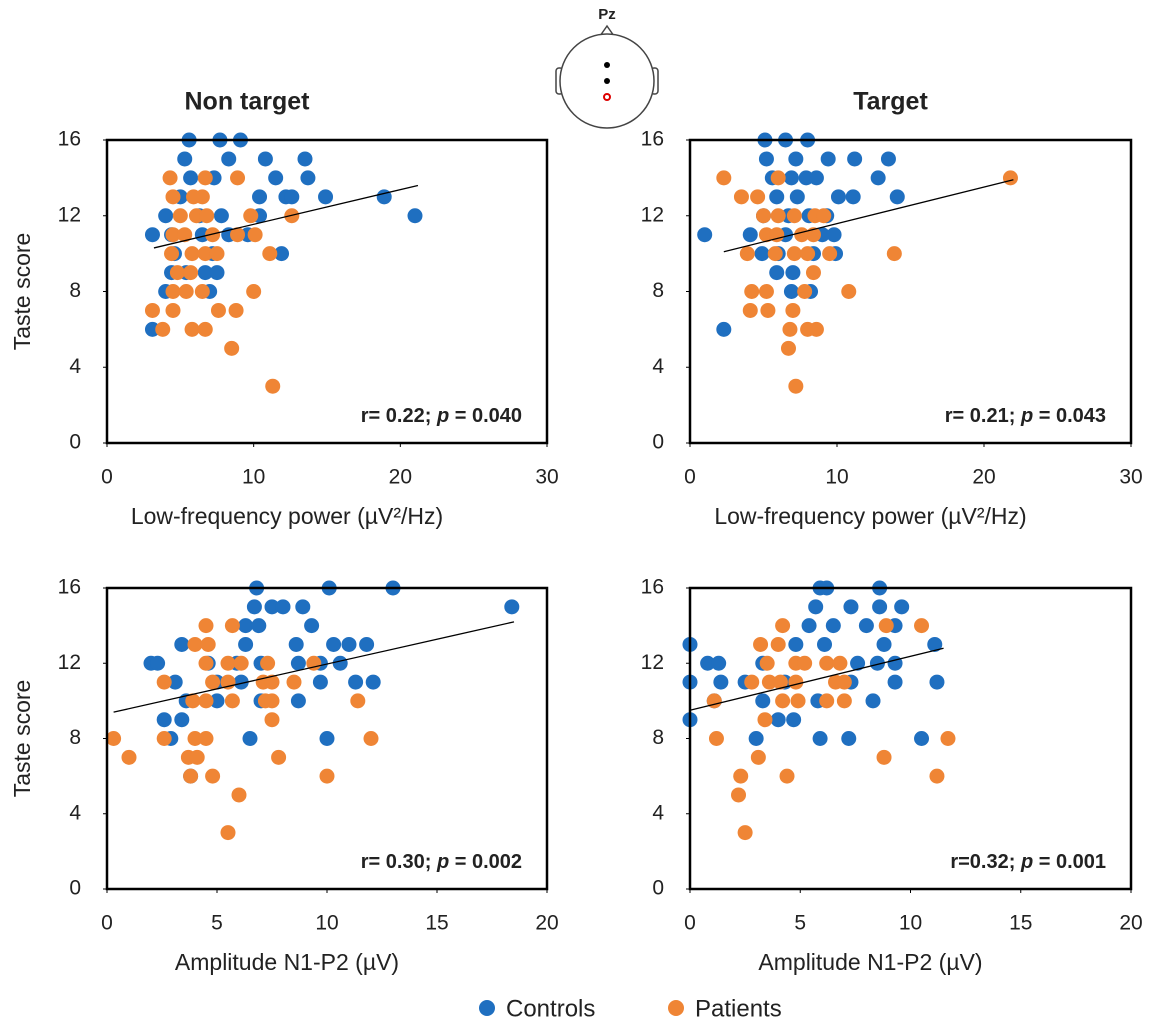 This screenshot has height=1023, width=1160. Describe the element at coordinates (75, 290) in the screenshot. I see `y-tick-label: 8` at that location.